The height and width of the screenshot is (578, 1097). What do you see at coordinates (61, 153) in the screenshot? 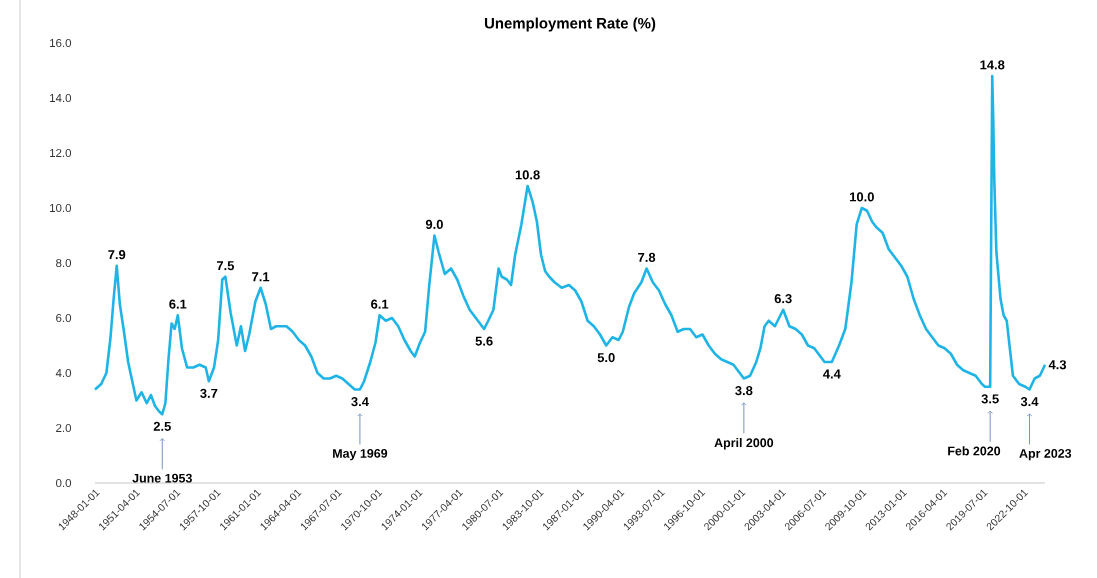
I see `y-tick-label: 12.0` at bounding box center [61, 153].